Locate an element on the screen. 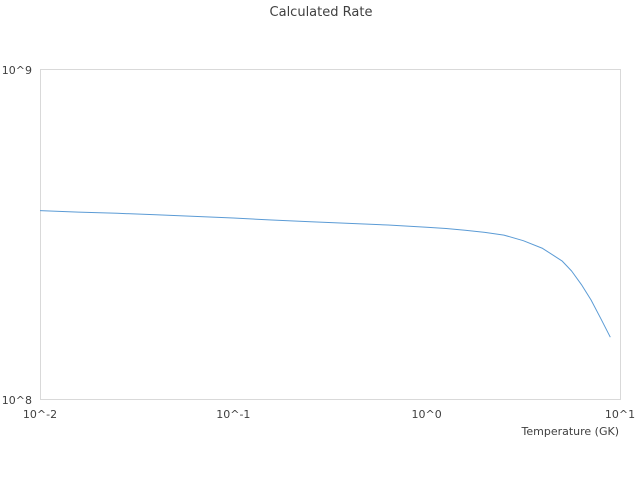  x-tick-label: 10^-2 is located at coordinates (40, 414).